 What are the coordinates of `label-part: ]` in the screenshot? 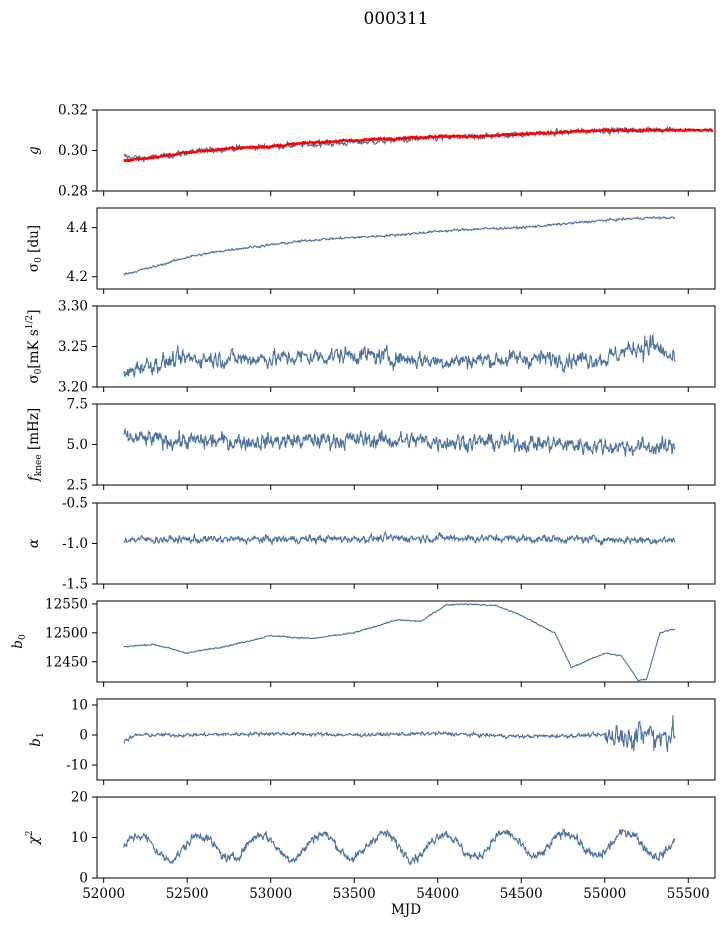 It's located at (34, 311).